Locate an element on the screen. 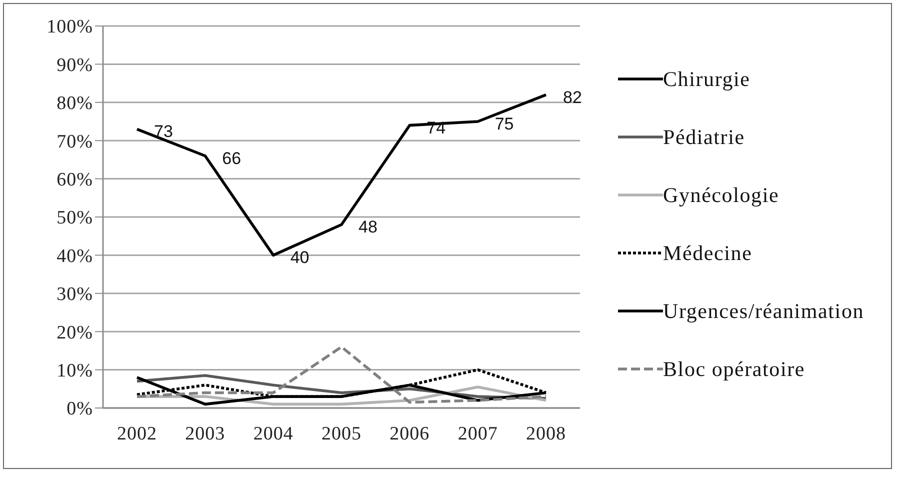 The width and height of the screenshot is (897, 499). y-tick-label: 70% is located at coordinates (74, 141).